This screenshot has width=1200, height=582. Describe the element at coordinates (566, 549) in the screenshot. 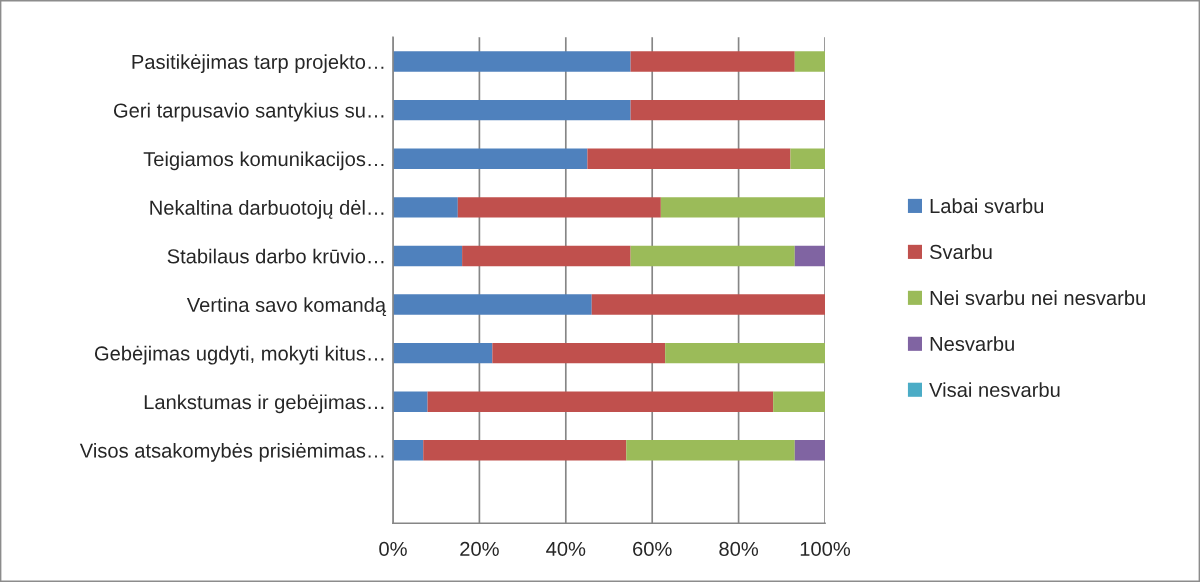

I see `x-tick-label: 40%` at that location.